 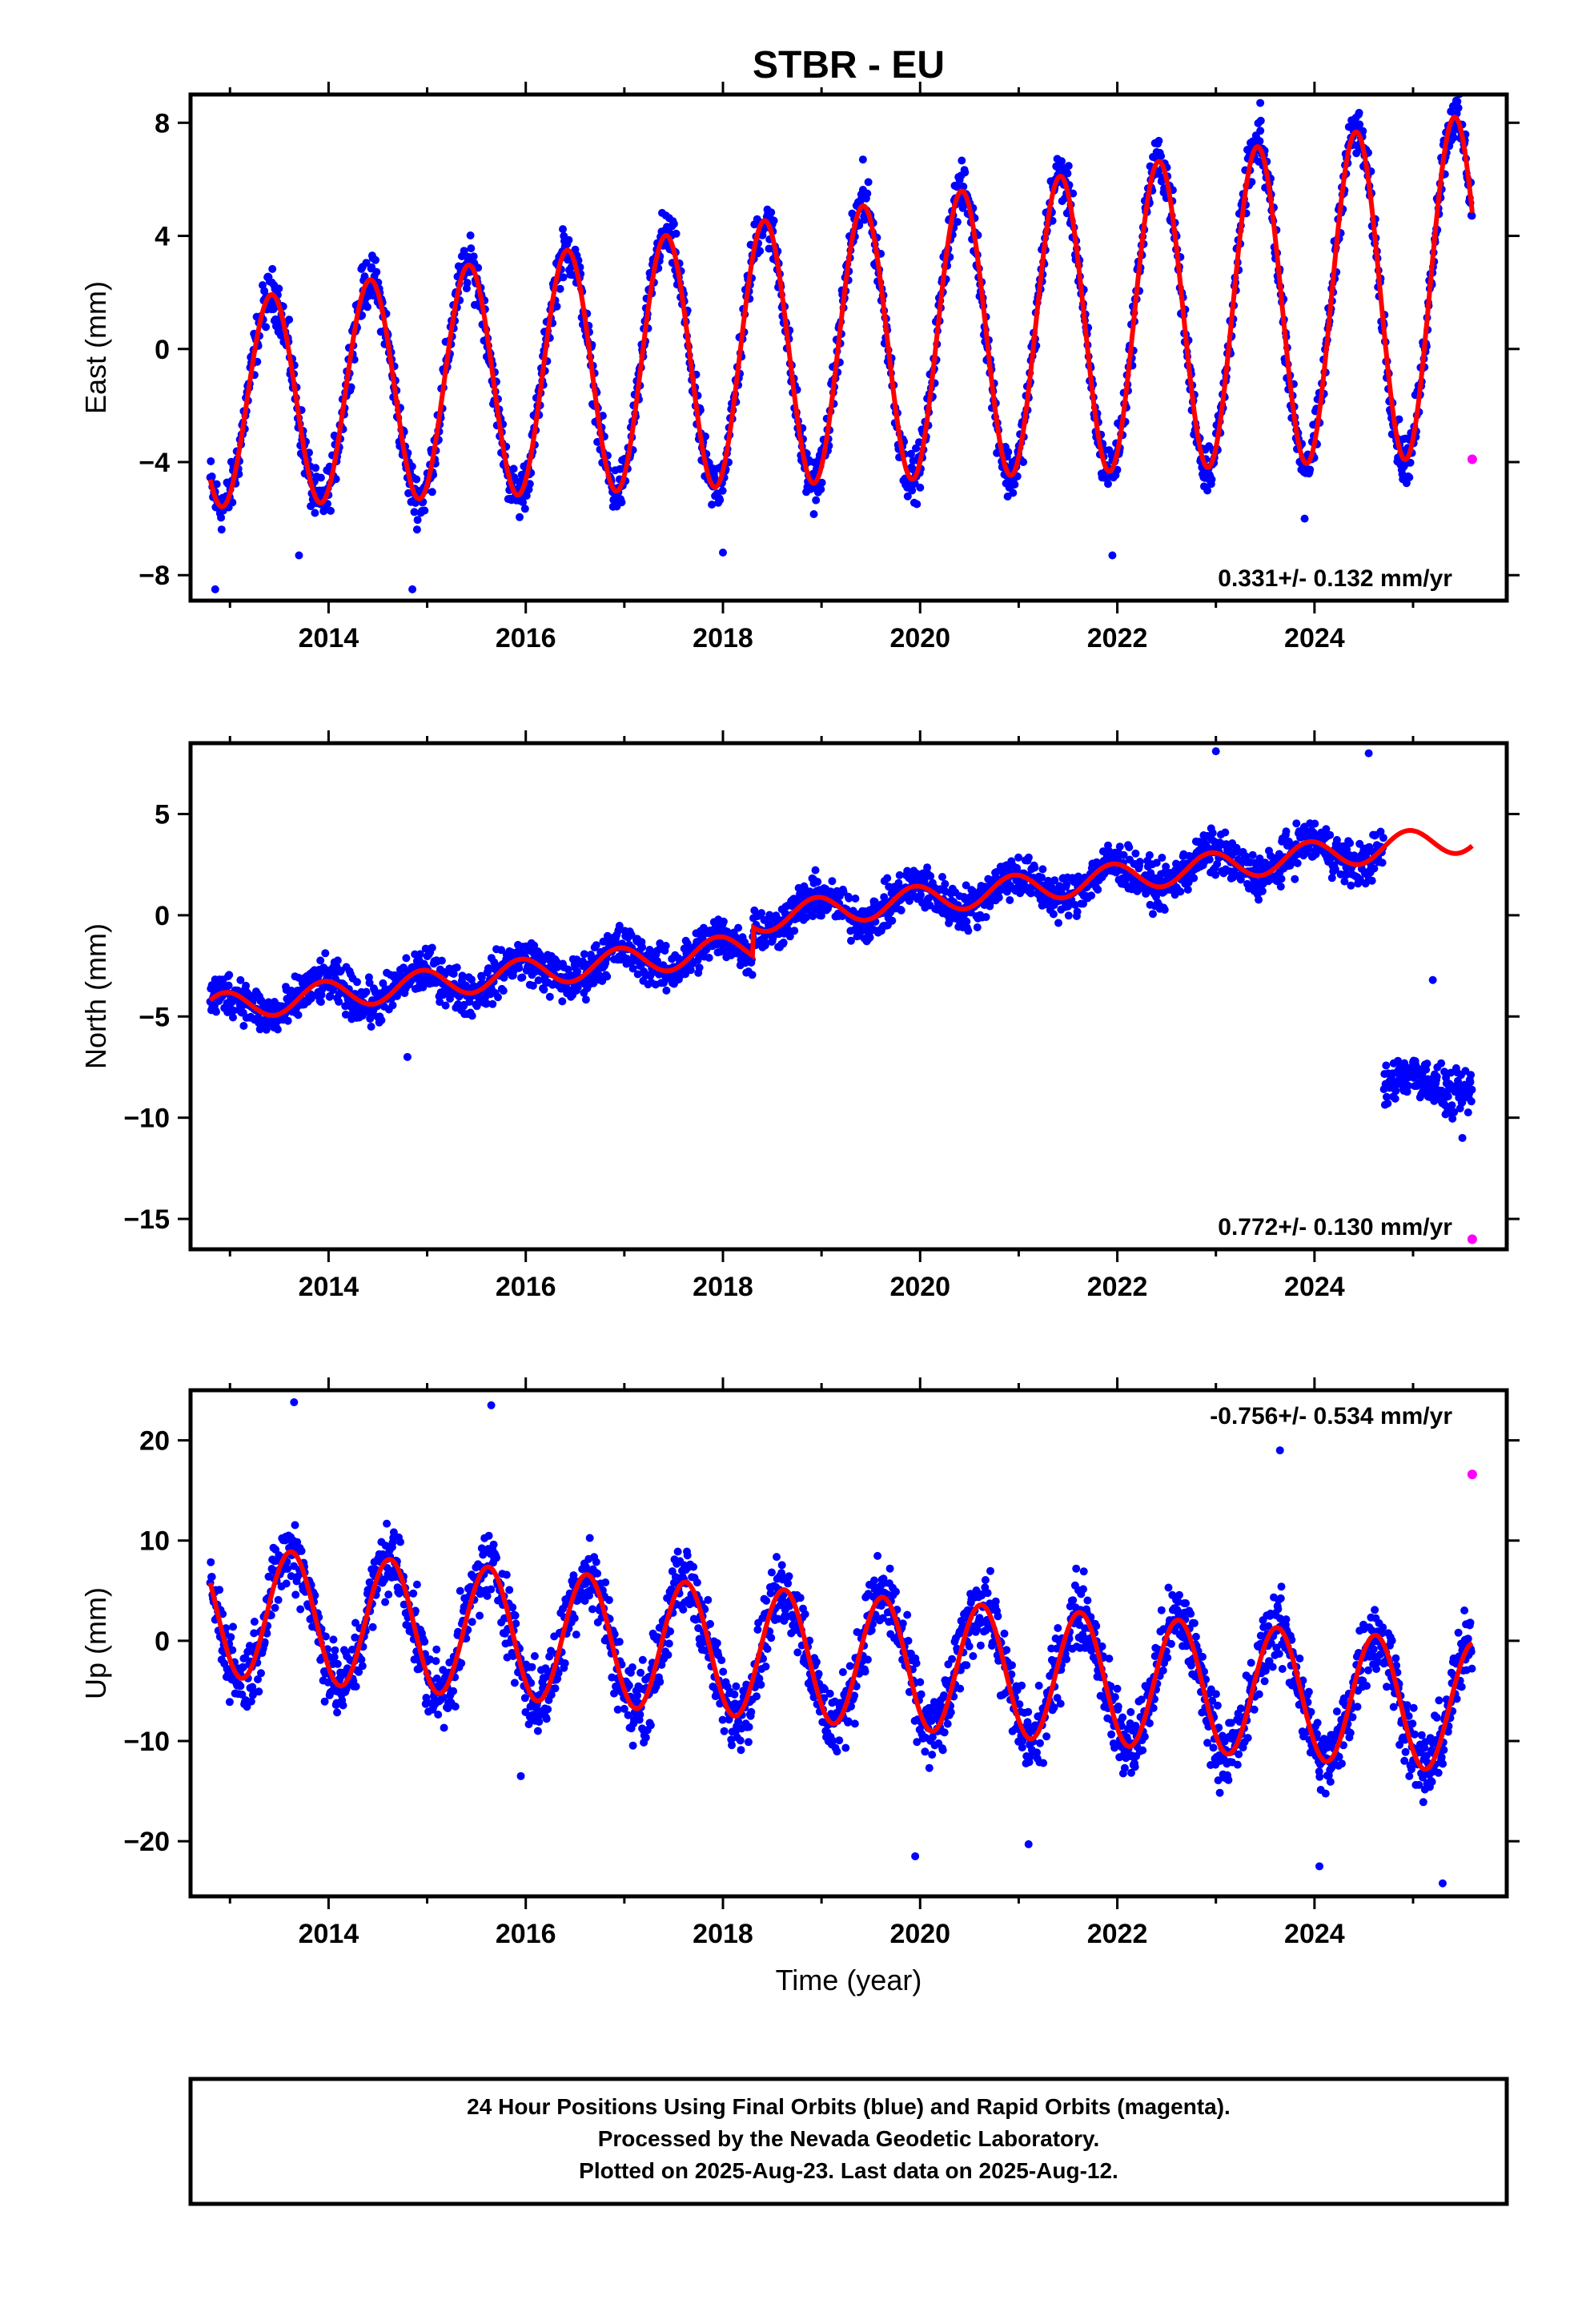 What do you see at coordinates (1117, 1287) in the screenshot?
I see `x-tick-label: 2022` at bounding box center [1117, 1287].